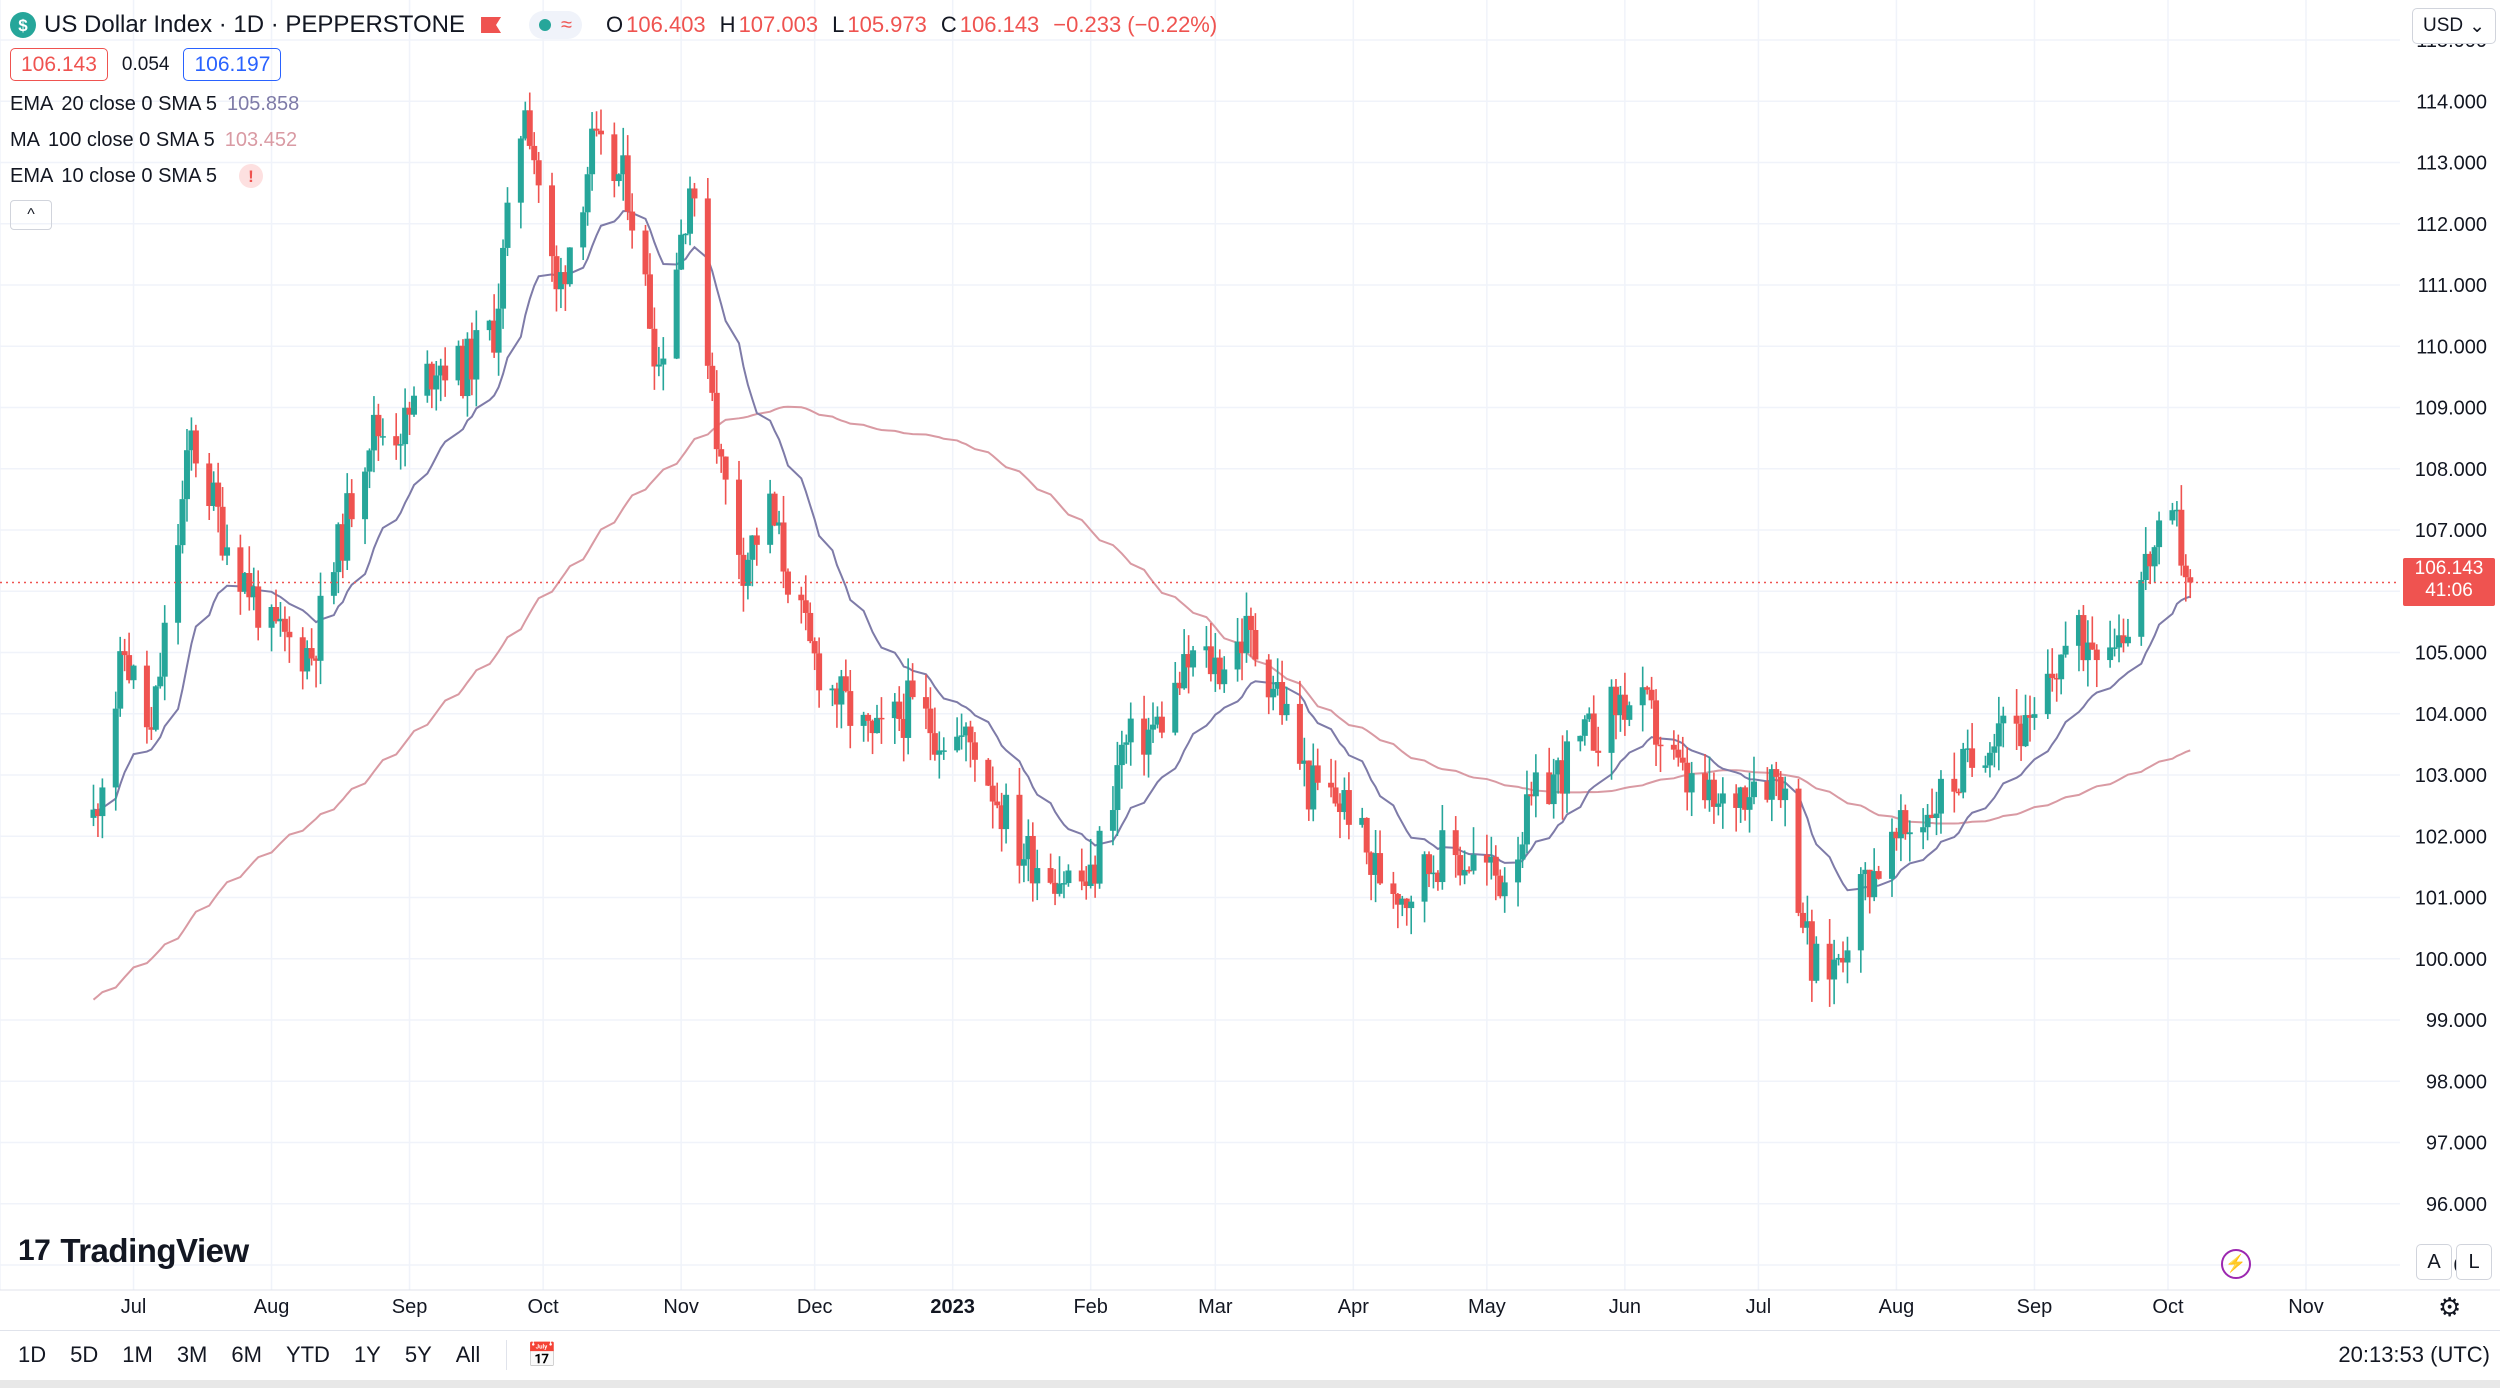 This screenshot has width=2500, height=1388. I want to click on indicator-ema10: EMA 10 close 0 SMA 5 !, so click(613, 176).